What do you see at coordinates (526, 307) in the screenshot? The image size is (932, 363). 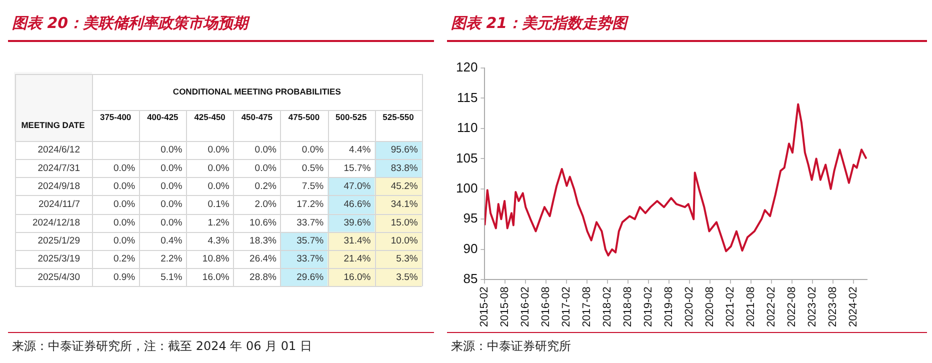 I see `x-tick-label: 2016-02` at bounding box center [526, 307].